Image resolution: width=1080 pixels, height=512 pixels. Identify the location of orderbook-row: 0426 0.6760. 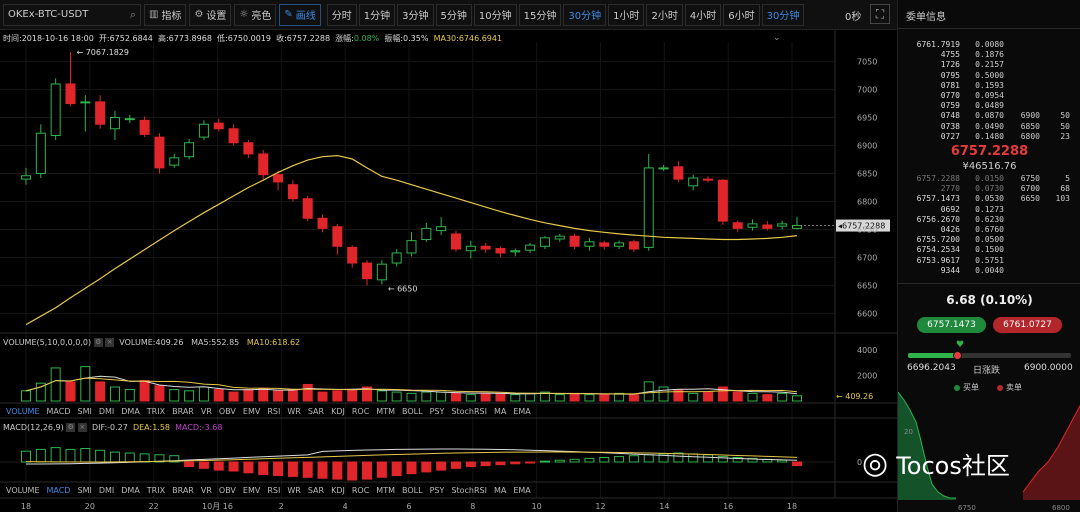
(989, 230).